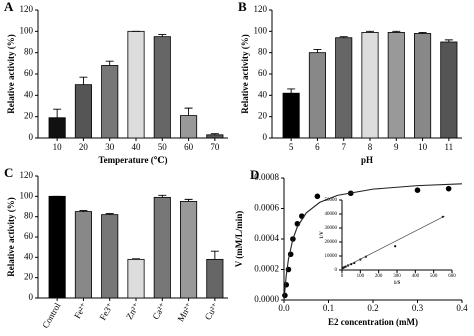  Describe the element at coordinates (239, 239) in the screenshot. I see `y-axis-title: V (mM/L/min)` at that location.